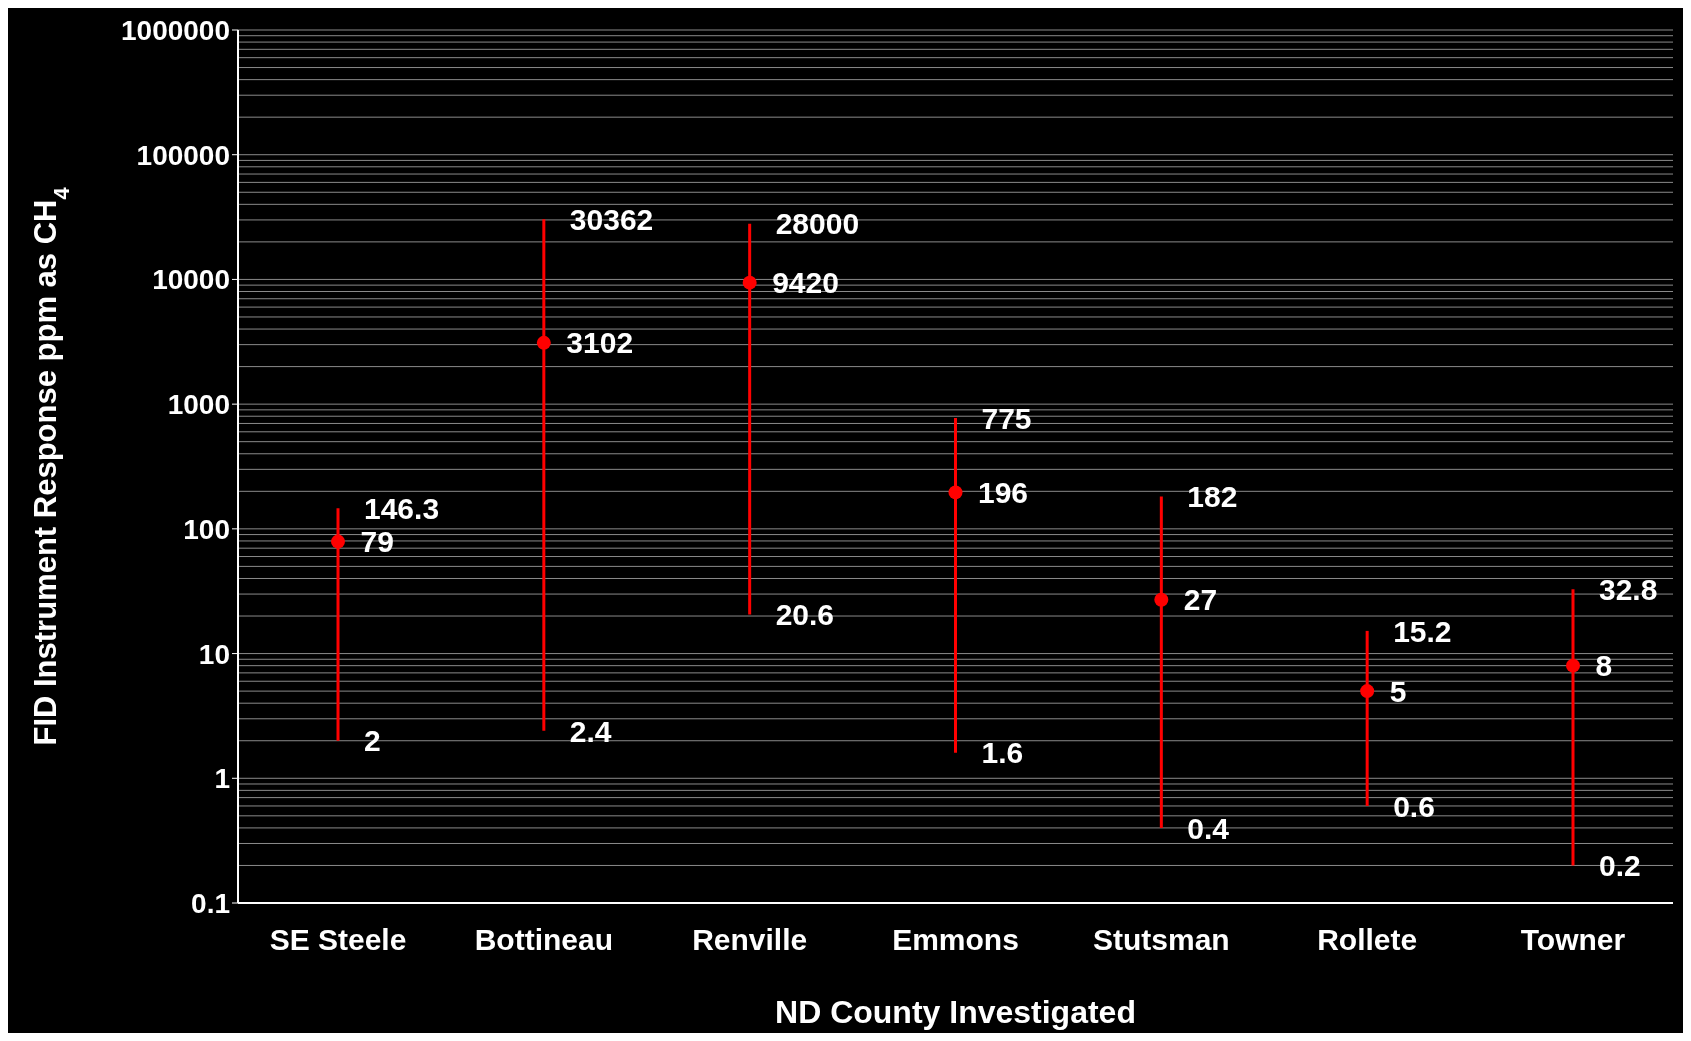  Describe the element at coordinates (198, 405) in the screenshot. I see `y-tick-label: 1000` at that location.